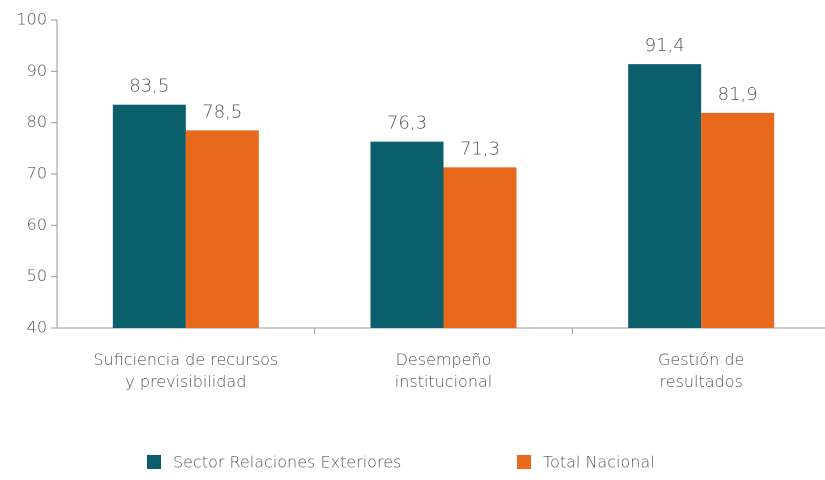  Describe the element at coordinates (37, 121) in the screenshot. I see `y-tick-label: 80` at that location.